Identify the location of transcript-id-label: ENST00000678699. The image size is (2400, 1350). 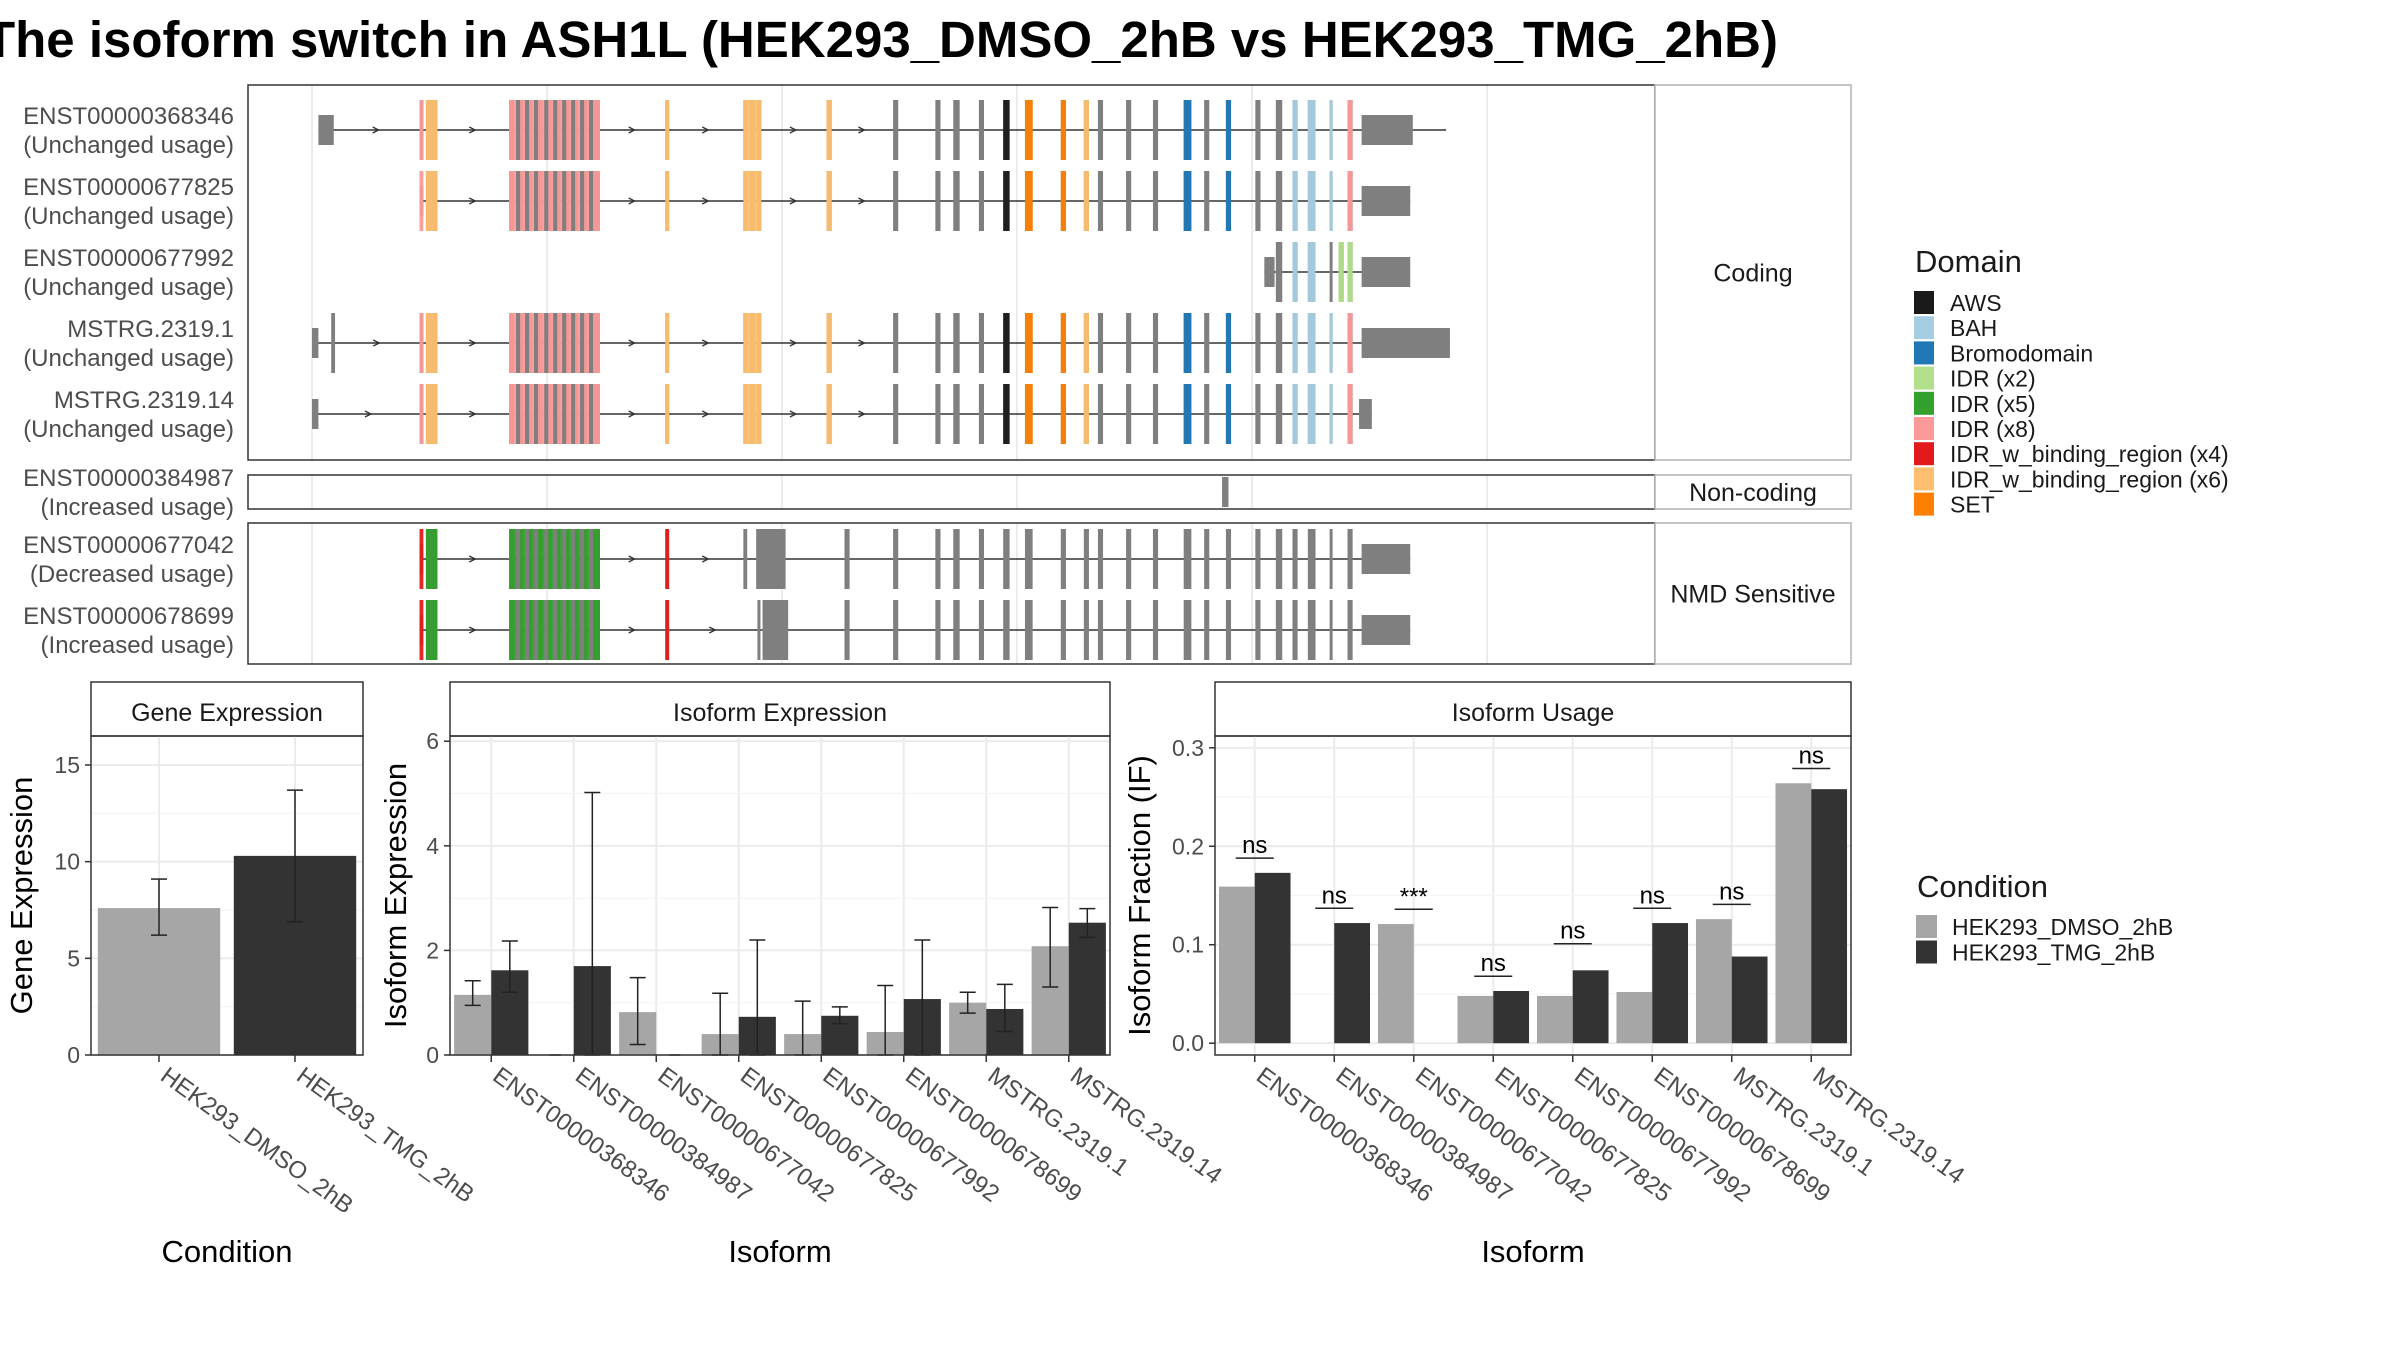
(128, 616).